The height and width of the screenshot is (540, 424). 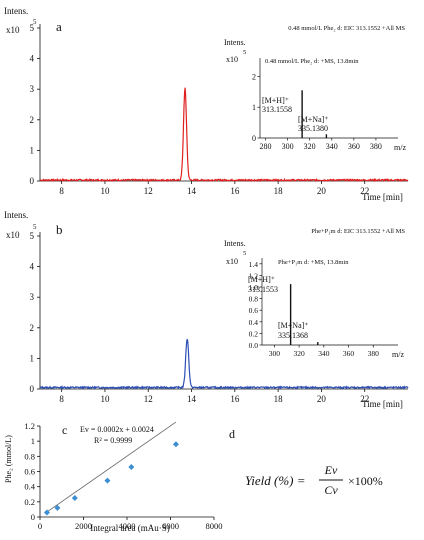 What do you see at coordinates (235, 42) in the screenshot?
I see `panel-a-inset-y-title: Intens.` at bounding box center [235, 42].